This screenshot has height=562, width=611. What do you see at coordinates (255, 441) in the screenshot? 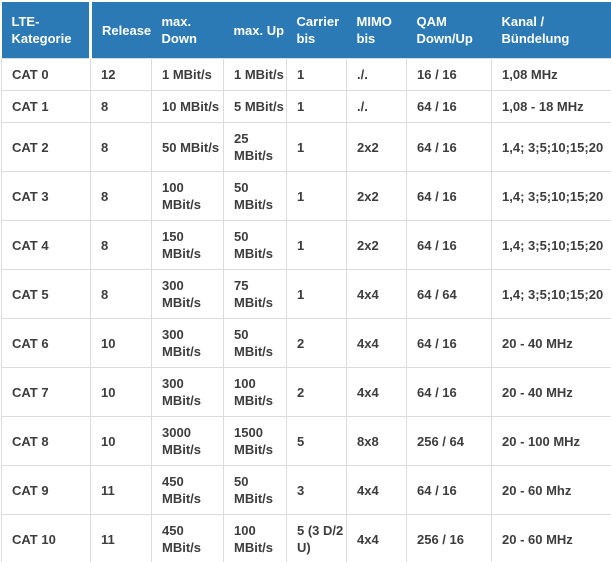
I see `cell-max-up: 1500 MBit/s` at bounding box center [255, 441].